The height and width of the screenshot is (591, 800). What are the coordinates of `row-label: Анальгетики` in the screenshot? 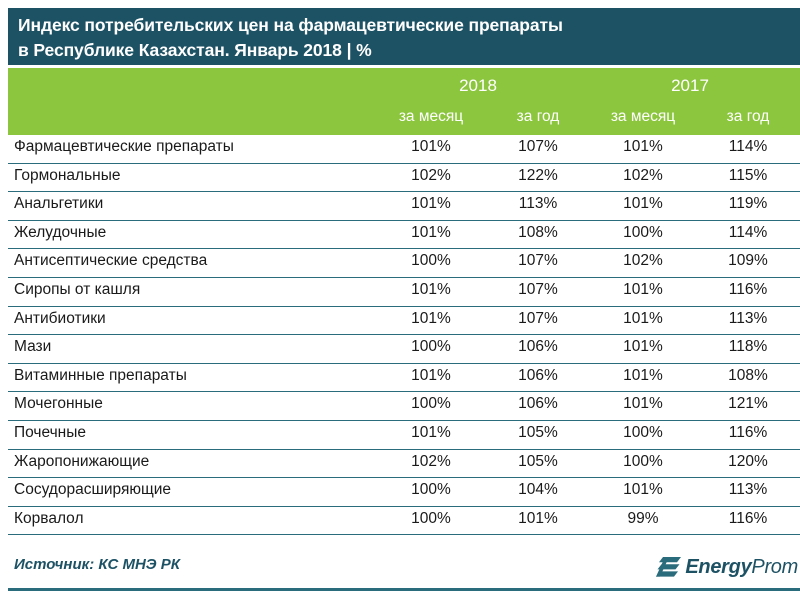 It's located at (59, 204).